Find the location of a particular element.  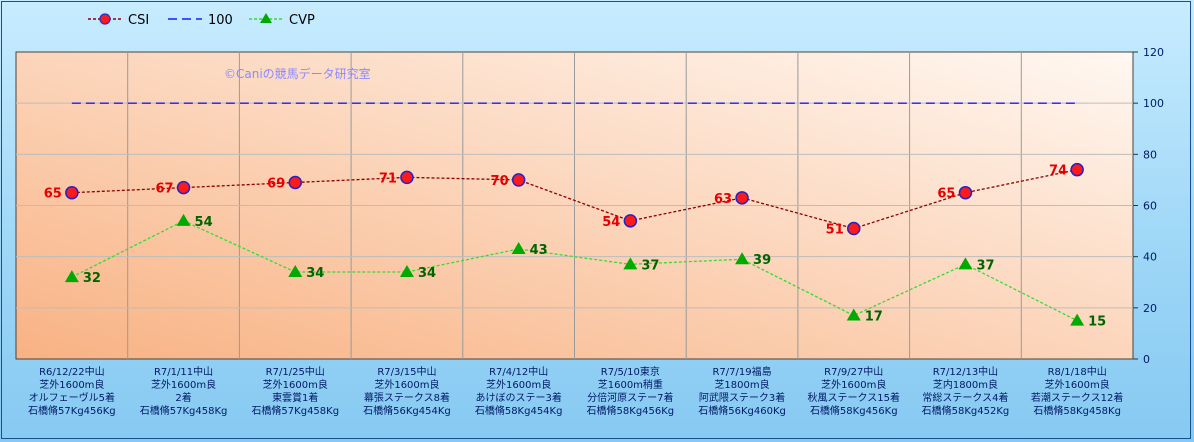

x-category-label-line: 石橋脩58Kg454Kg is located at coordinates (518, 411).